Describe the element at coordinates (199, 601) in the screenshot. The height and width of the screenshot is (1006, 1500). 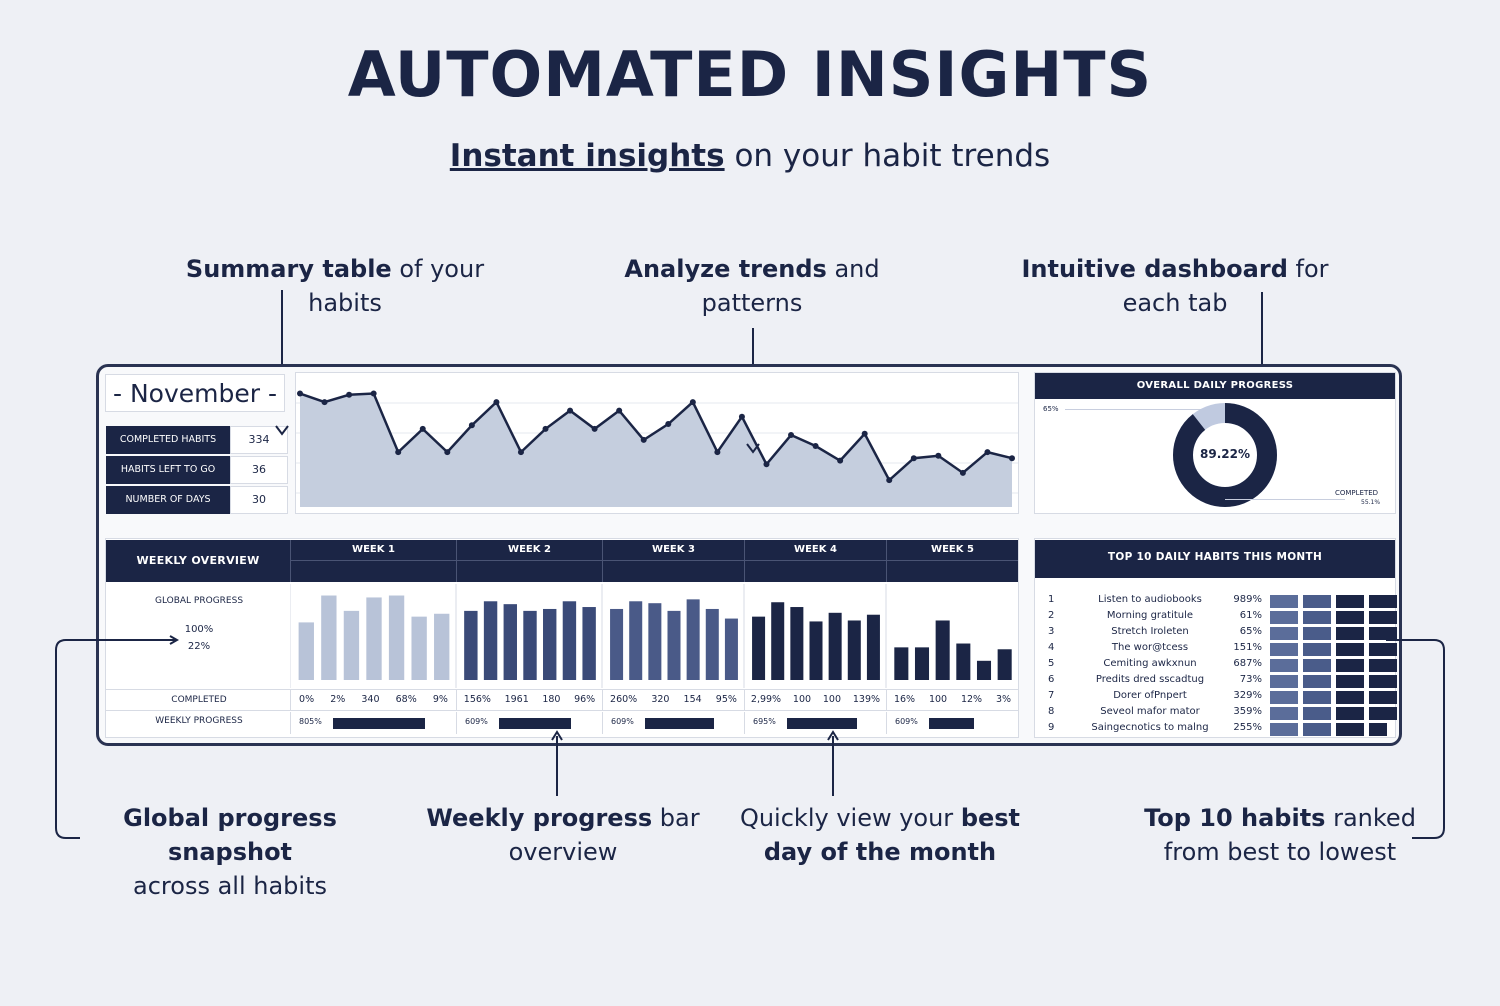
I see `global-progress-label: GLOBAL PROGRESS` at that location.